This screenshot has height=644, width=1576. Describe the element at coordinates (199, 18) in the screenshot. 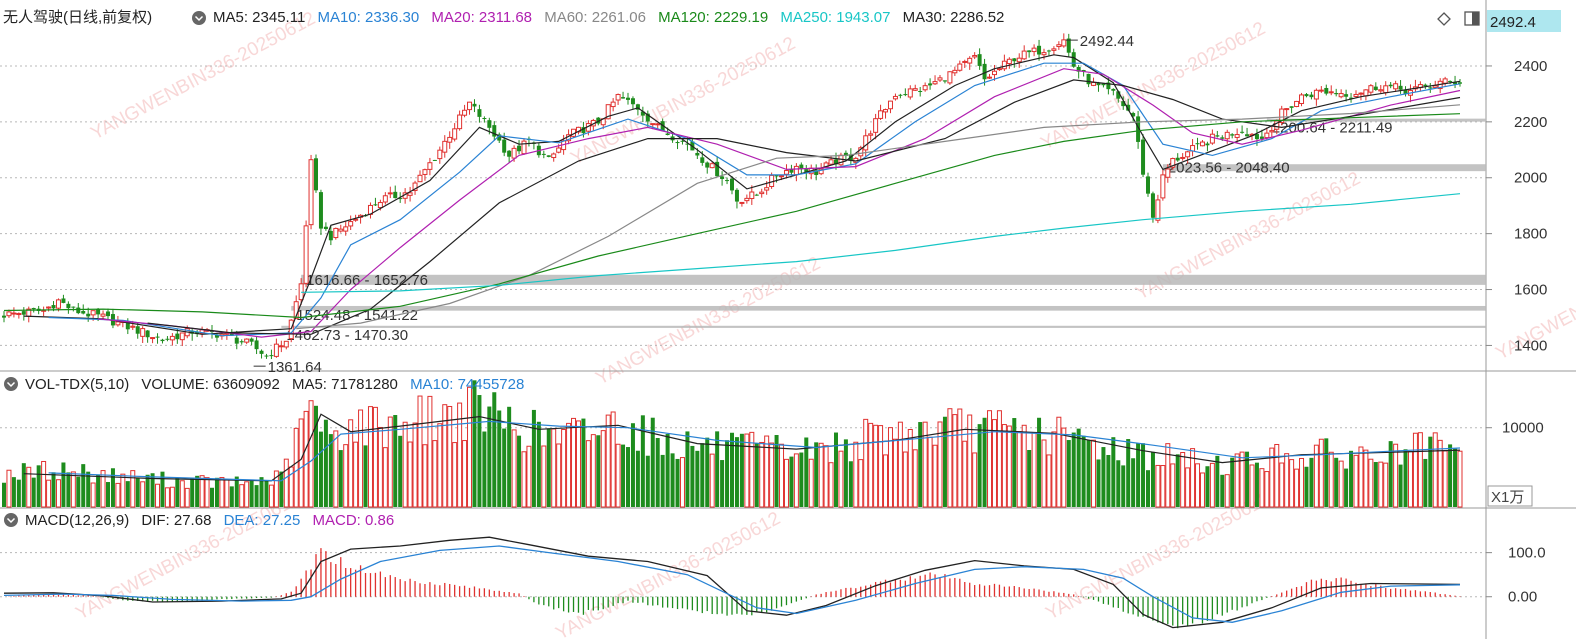

I see `collapse-icon` at that location.